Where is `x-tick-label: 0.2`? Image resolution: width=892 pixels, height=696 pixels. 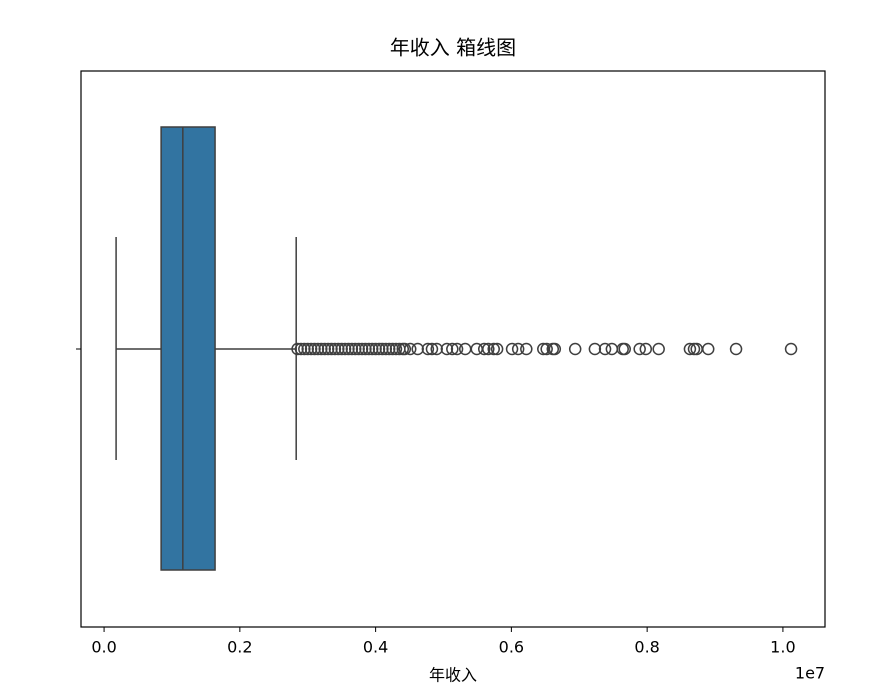
x-tick-label: 0.2 is located at coordinates (239, 647).